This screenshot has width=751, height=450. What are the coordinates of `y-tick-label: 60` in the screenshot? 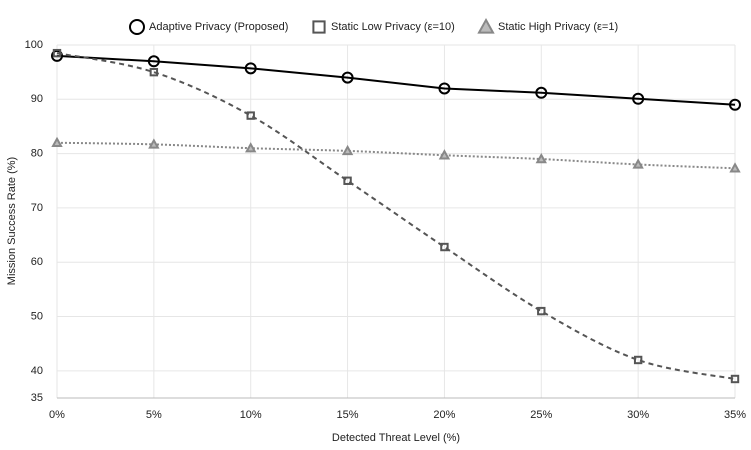 It's located at (37, 262).